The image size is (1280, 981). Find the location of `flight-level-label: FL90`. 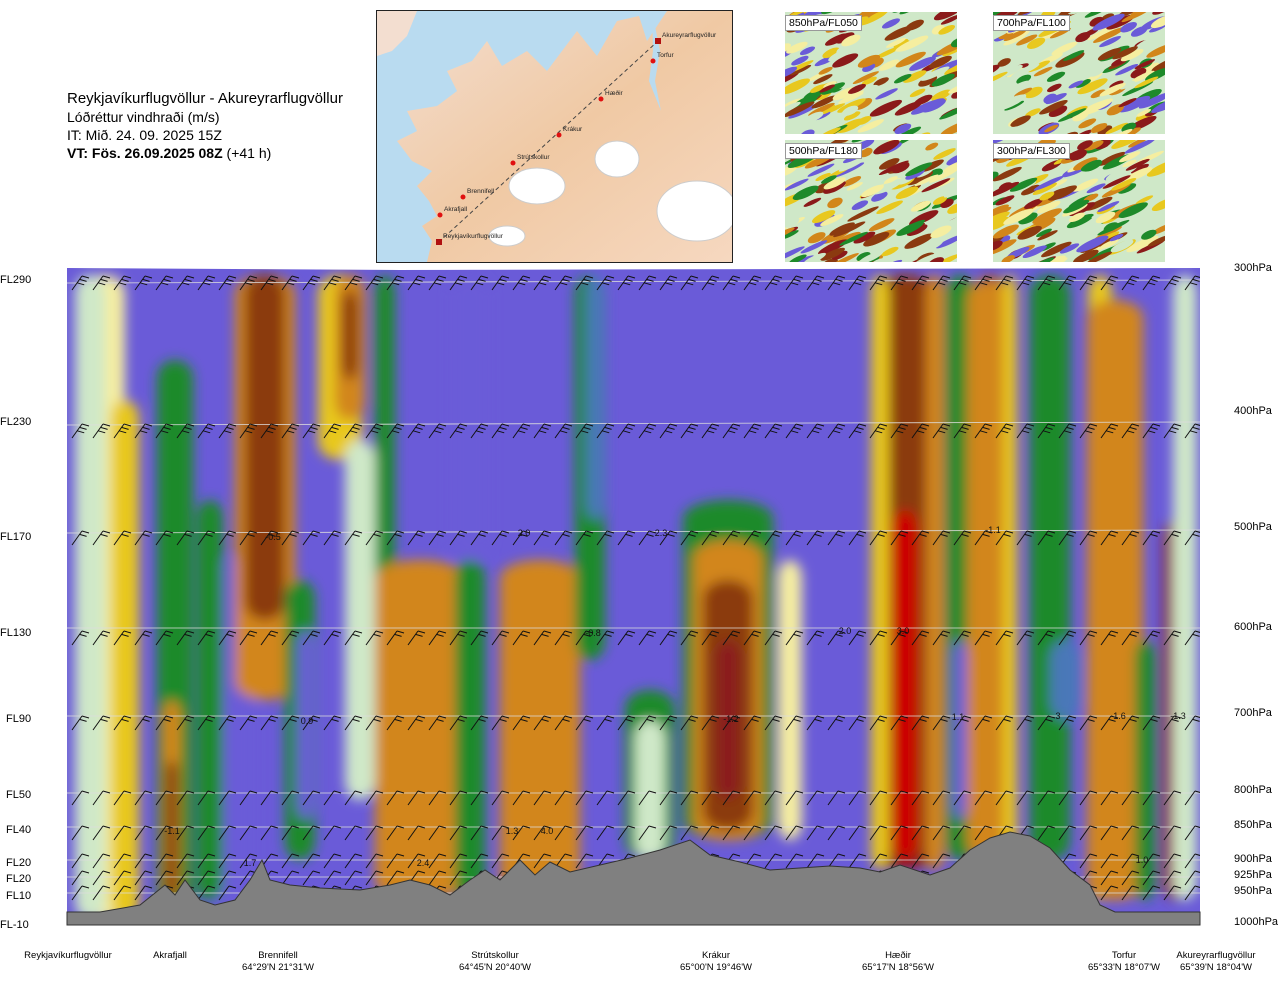

flight-level-label: FL90 is located at coordinates (19, 719).